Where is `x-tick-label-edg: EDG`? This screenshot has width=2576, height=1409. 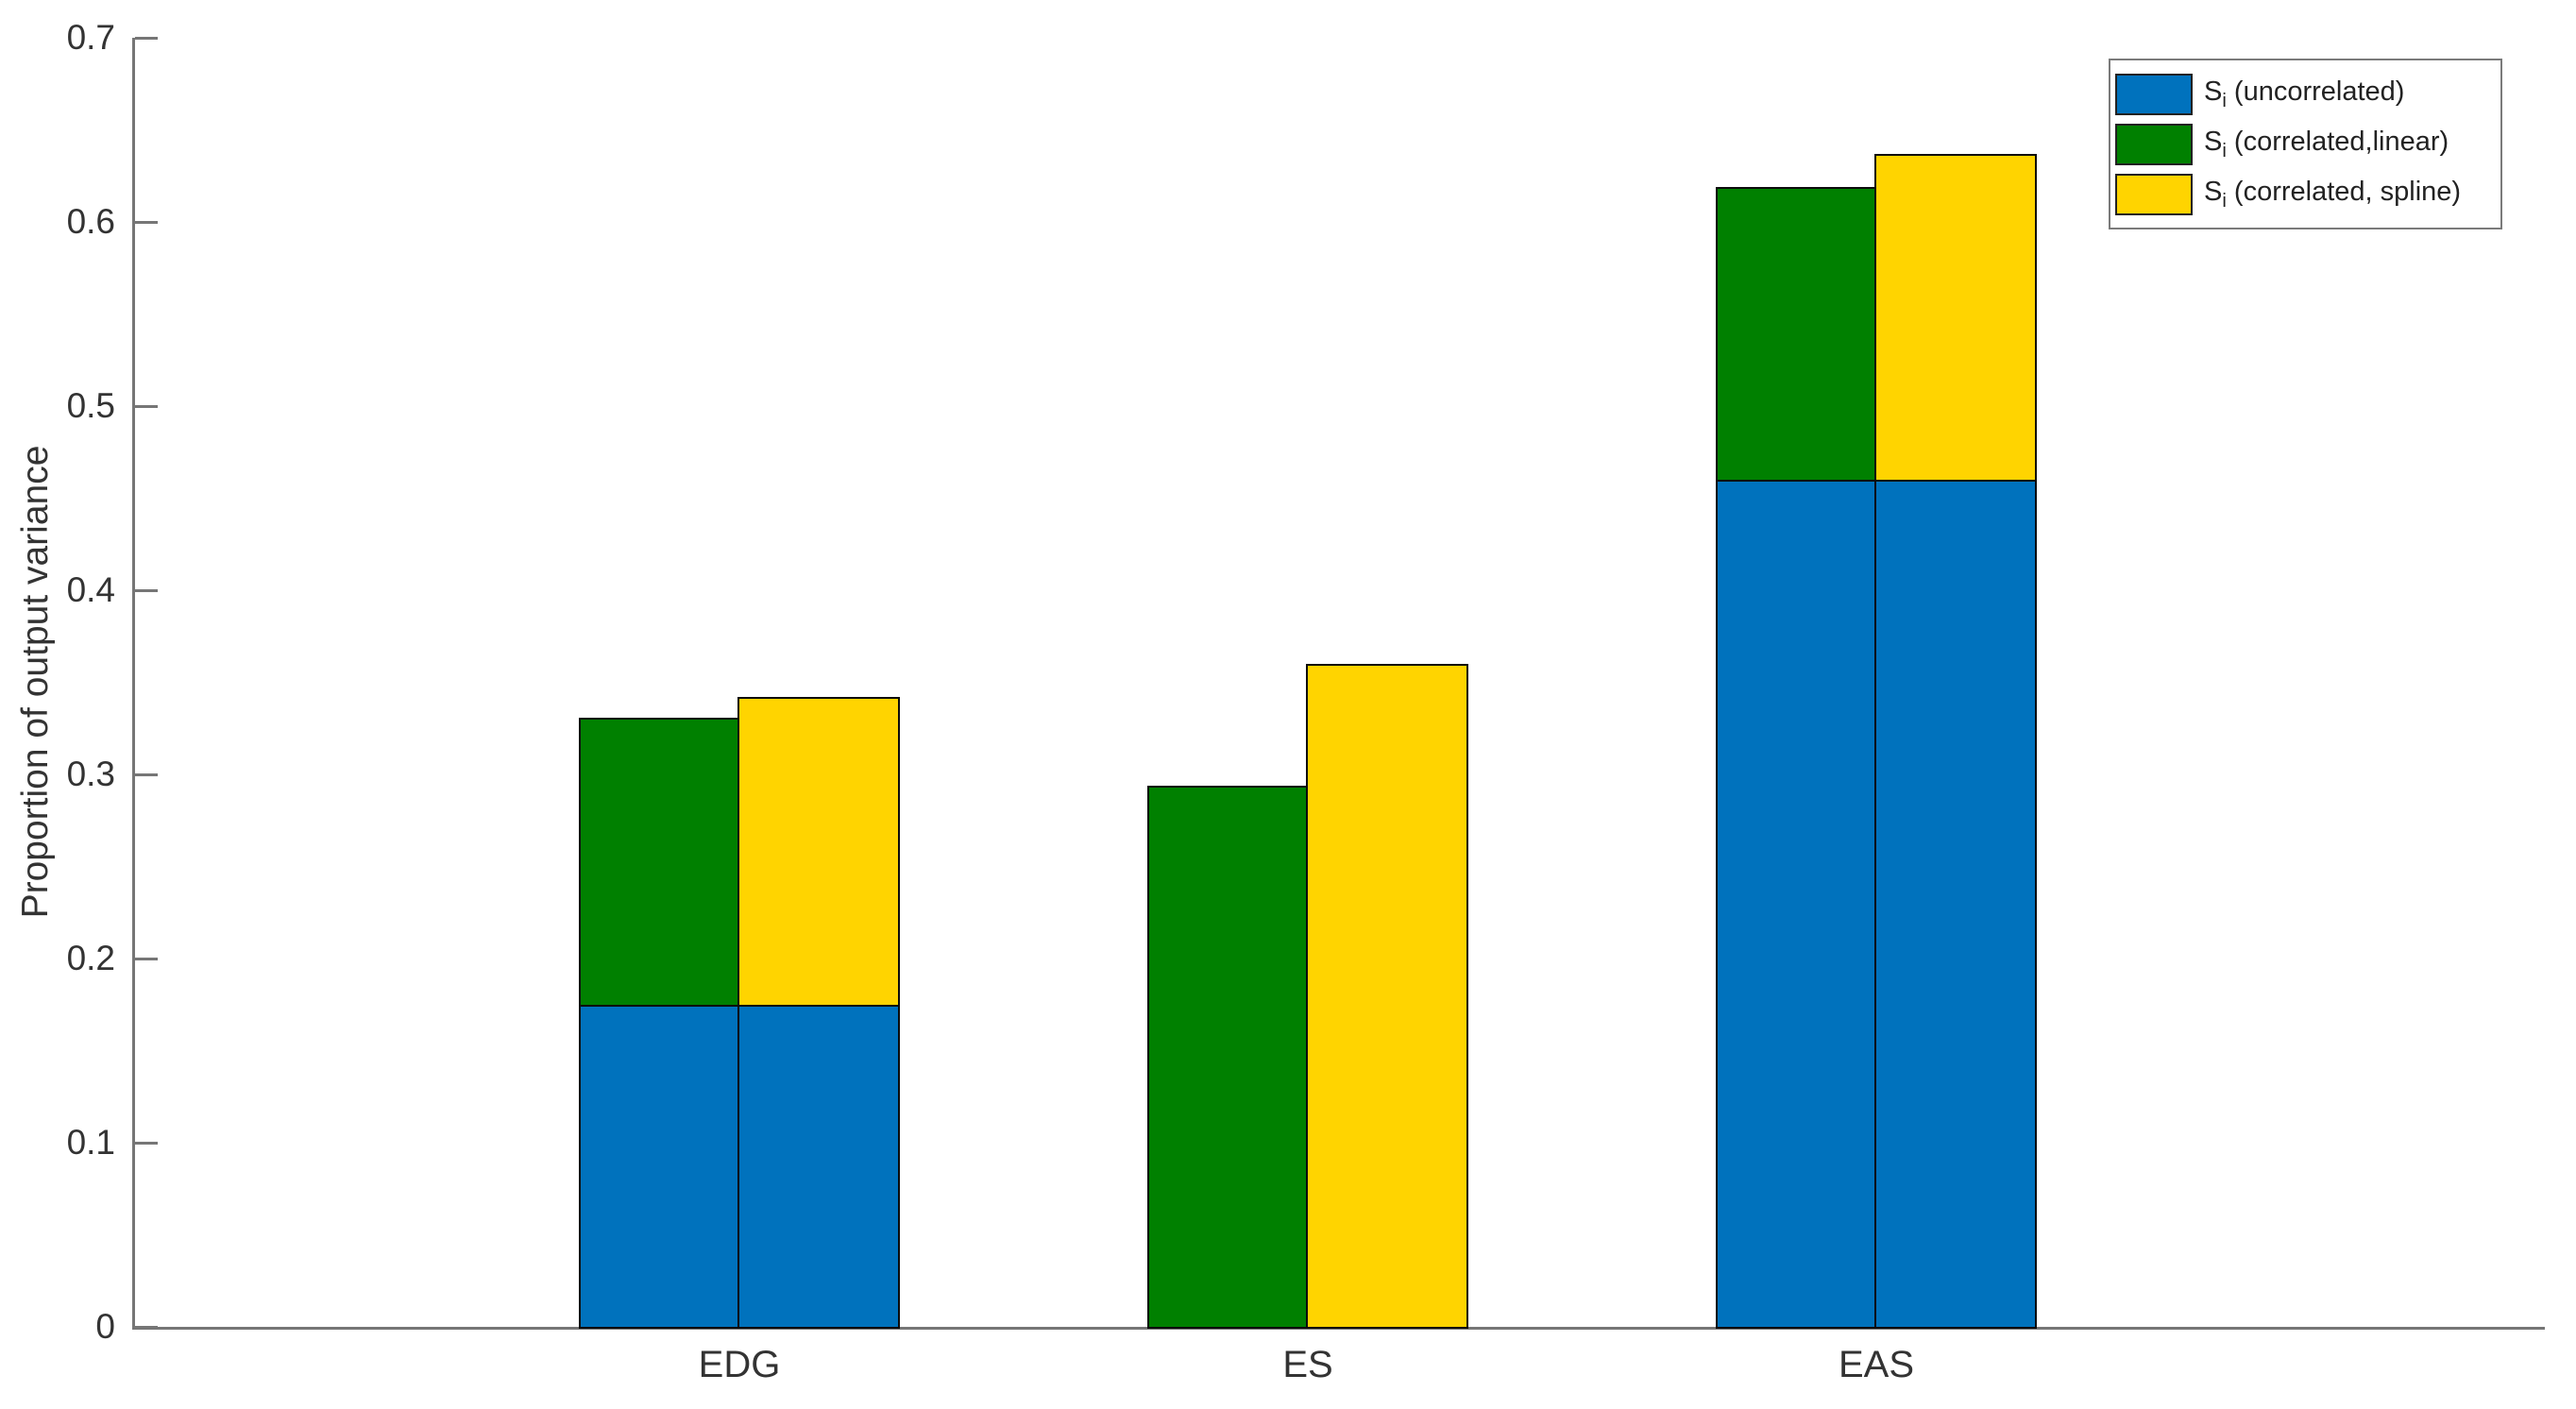 x-tick-label-edg: EDG is located at coordinates (739, 1364).